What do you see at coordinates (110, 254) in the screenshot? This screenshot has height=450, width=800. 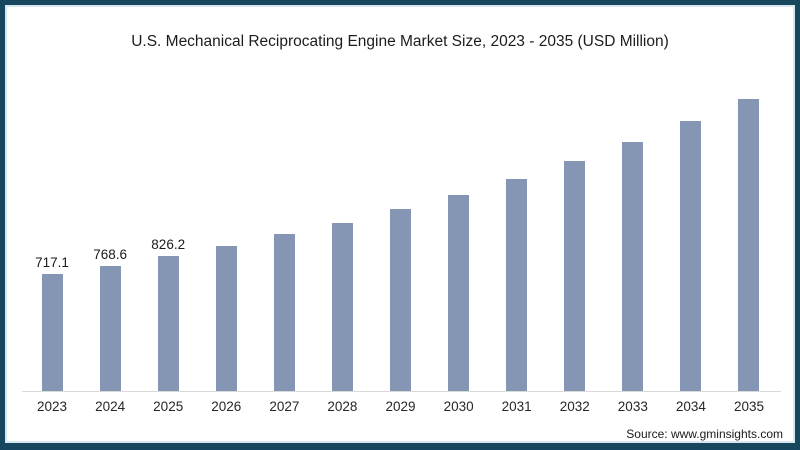 I see `bar-value-label: 768.6` at bounding box center [110, 254].